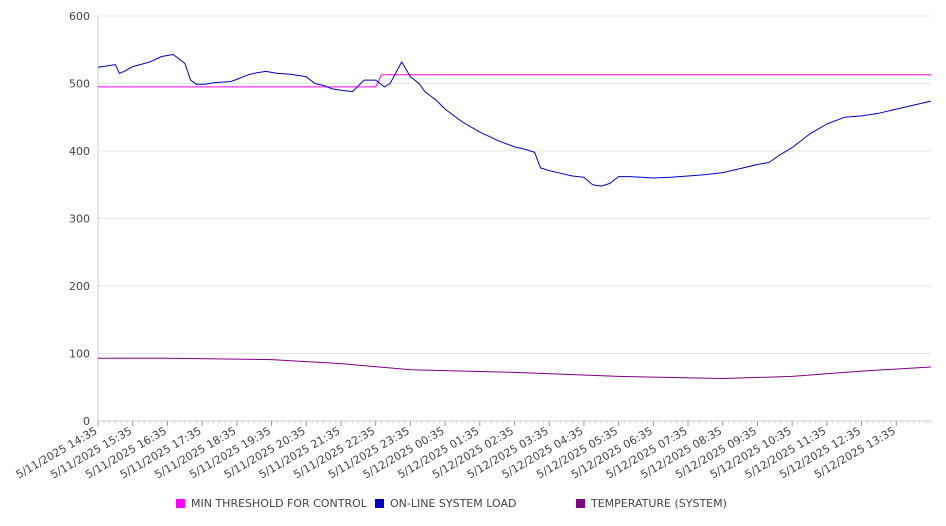 This screenshot has width=946, height=526. What do you see at coordinates (86, 421) in the screenshot?
I see `y-tick-label: 0` at bounding box center [86, 421].